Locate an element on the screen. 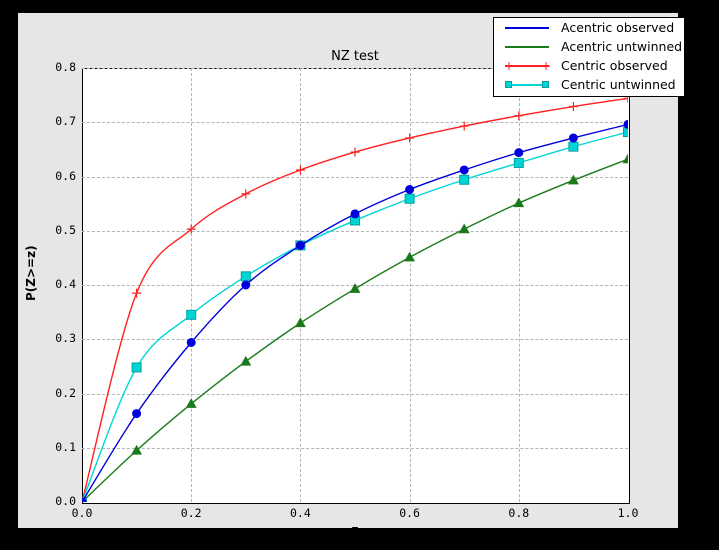 The image size is (719, 550). legend-entry: Acentric observed is located at coordinates (589, 27).